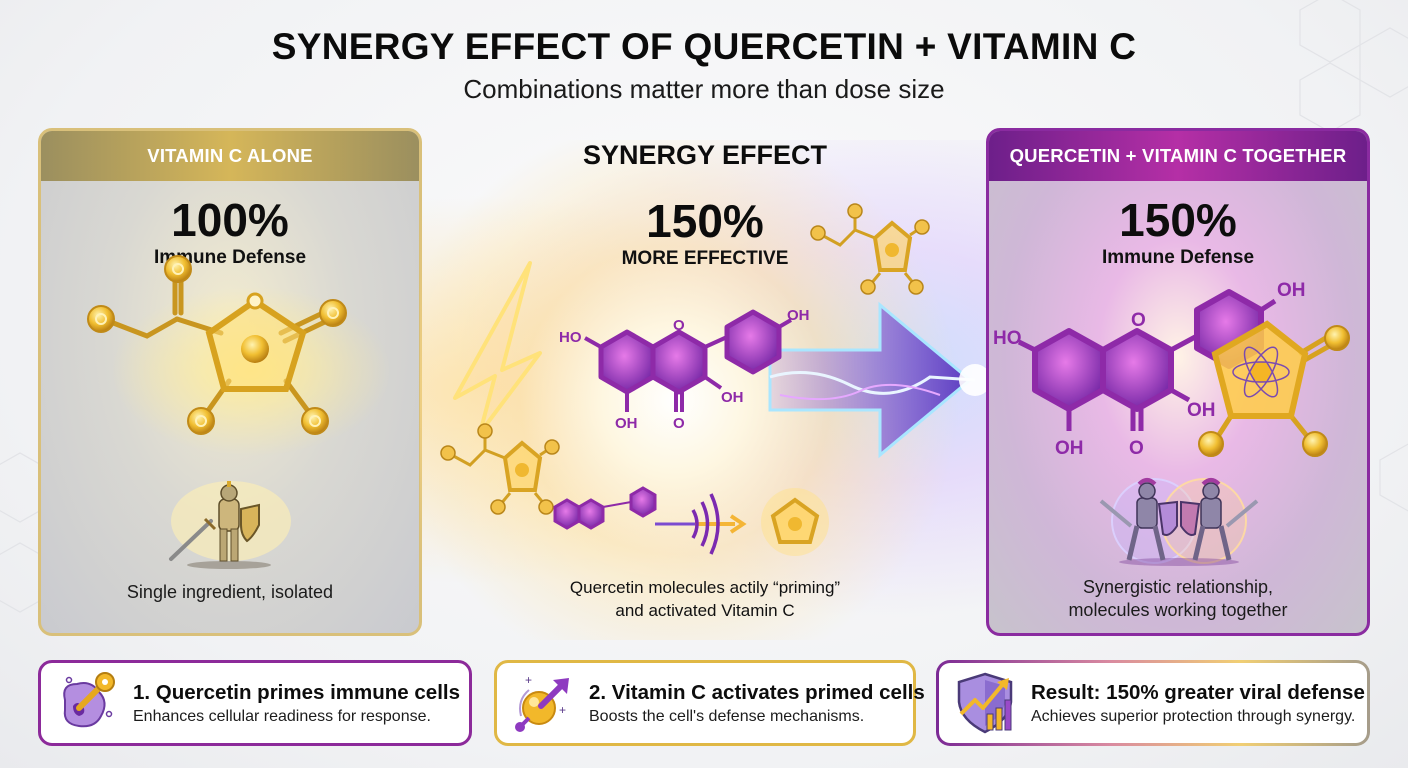 The image size is (1408, 768). What do you see at coordinates (1178, 610) in the screenshot?
I see `panel-caption-line2: molecules working together` at bounding box center [1178, 610].